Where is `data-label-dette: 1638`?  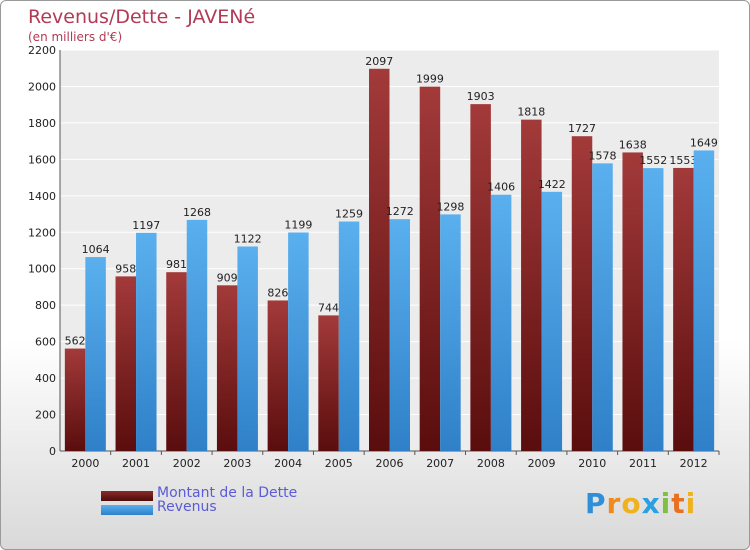 data-label-dette: 1638 is located at coordinates (633, 144).